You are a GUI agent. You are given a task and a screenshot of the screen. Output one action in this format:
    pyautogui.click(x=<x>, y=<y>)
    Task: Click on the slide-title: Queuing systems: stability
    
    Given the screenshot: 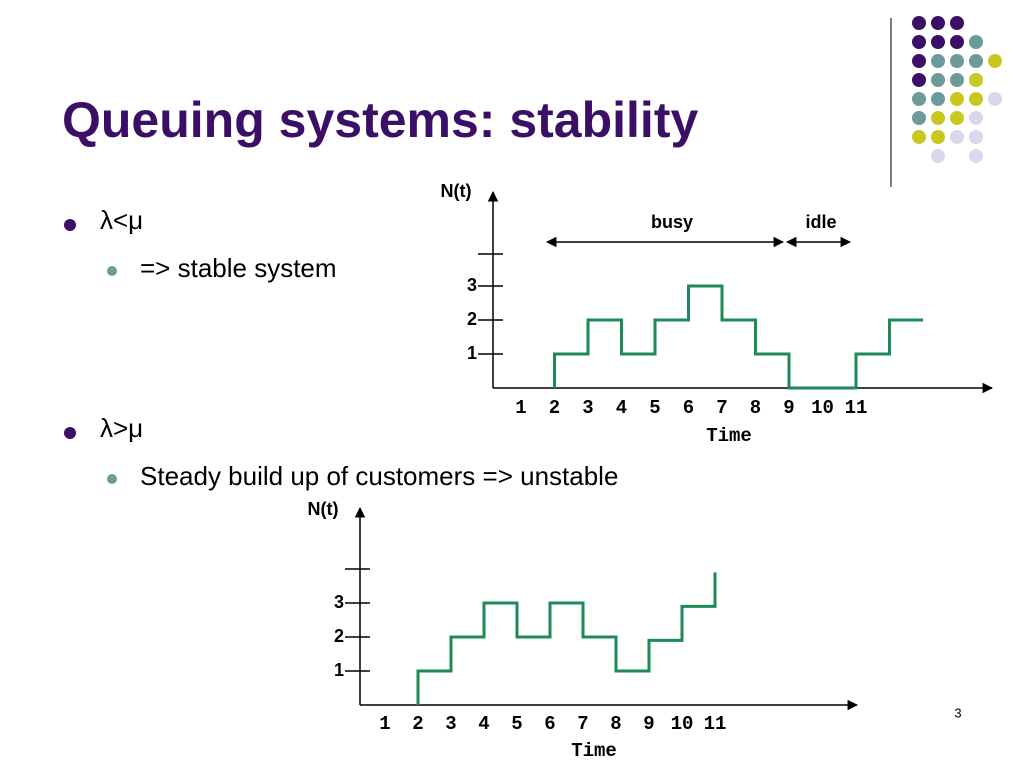 What is the action you would take?
    pyautogui.click(x=380, y=120)
    